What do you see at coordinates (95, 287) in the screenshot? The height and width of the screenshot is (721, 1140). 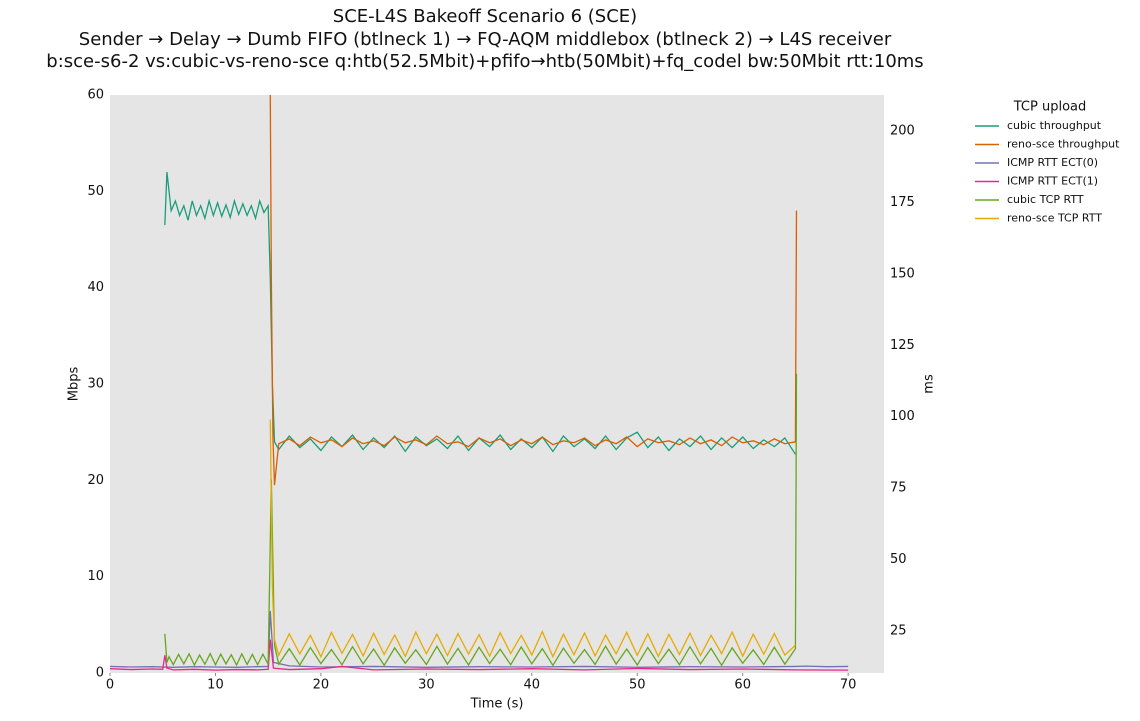 I see `y-tick-label: 40` at bounding box center [95, 287].